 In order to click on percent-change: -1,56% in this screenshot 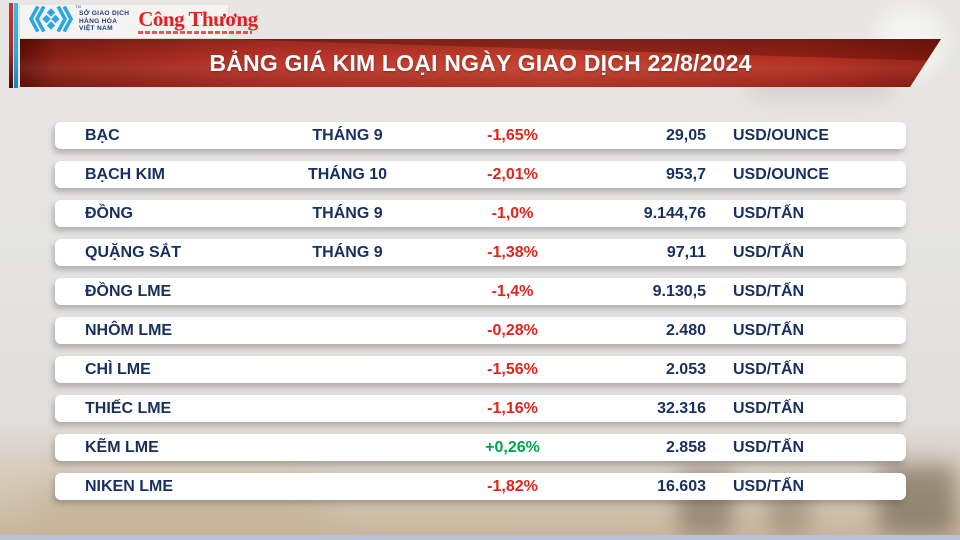, I will do `click(512, 369)`.